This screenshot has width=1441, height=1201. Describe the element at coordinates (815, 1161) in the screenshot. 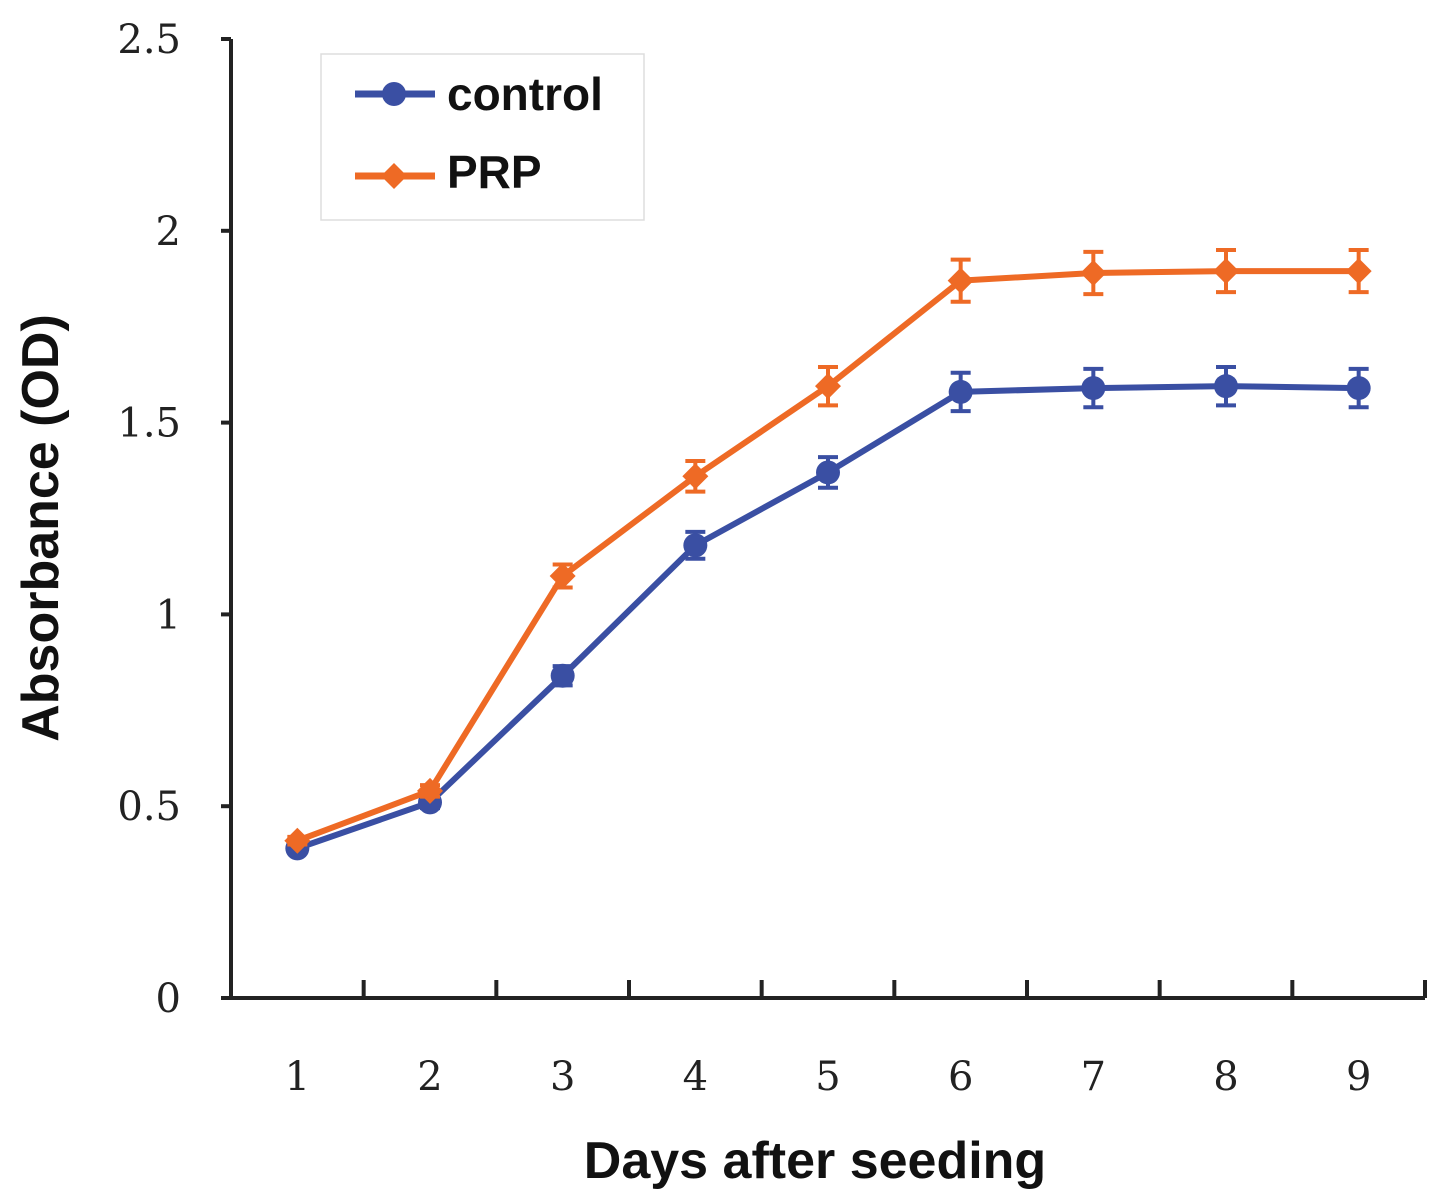

I see `x-axis-title: Days after seeding` at that location.